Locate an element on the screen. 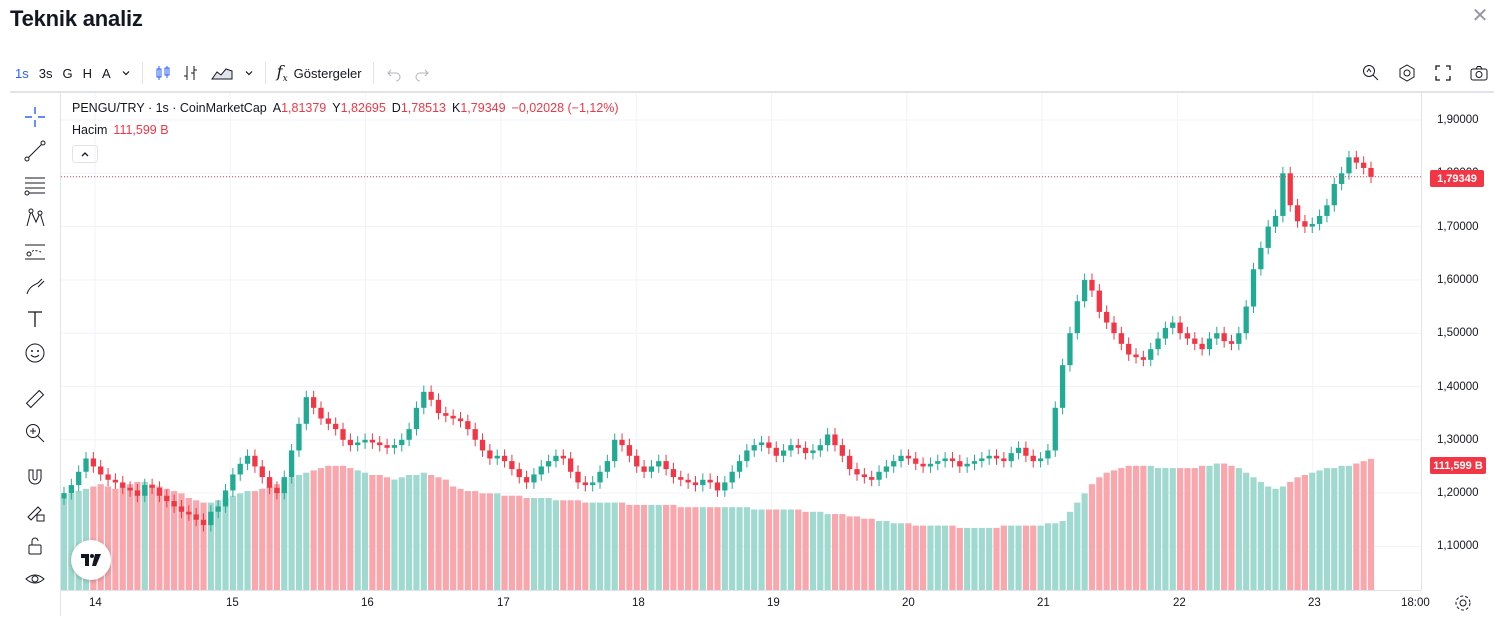 The image size is (1500, 617). interval-dropdown-icon is located at coordinates (126, 73).